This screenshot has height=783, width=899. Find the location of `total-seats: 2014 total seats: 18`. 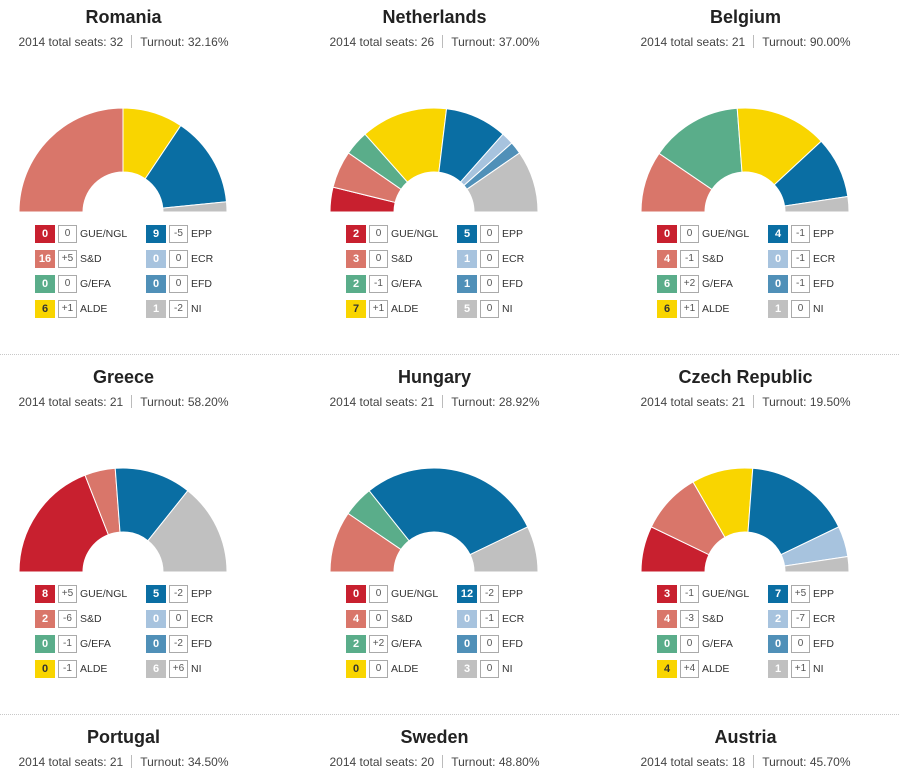

total-seats: 2014 total seats: 18 is located at coordinates (693, 762).